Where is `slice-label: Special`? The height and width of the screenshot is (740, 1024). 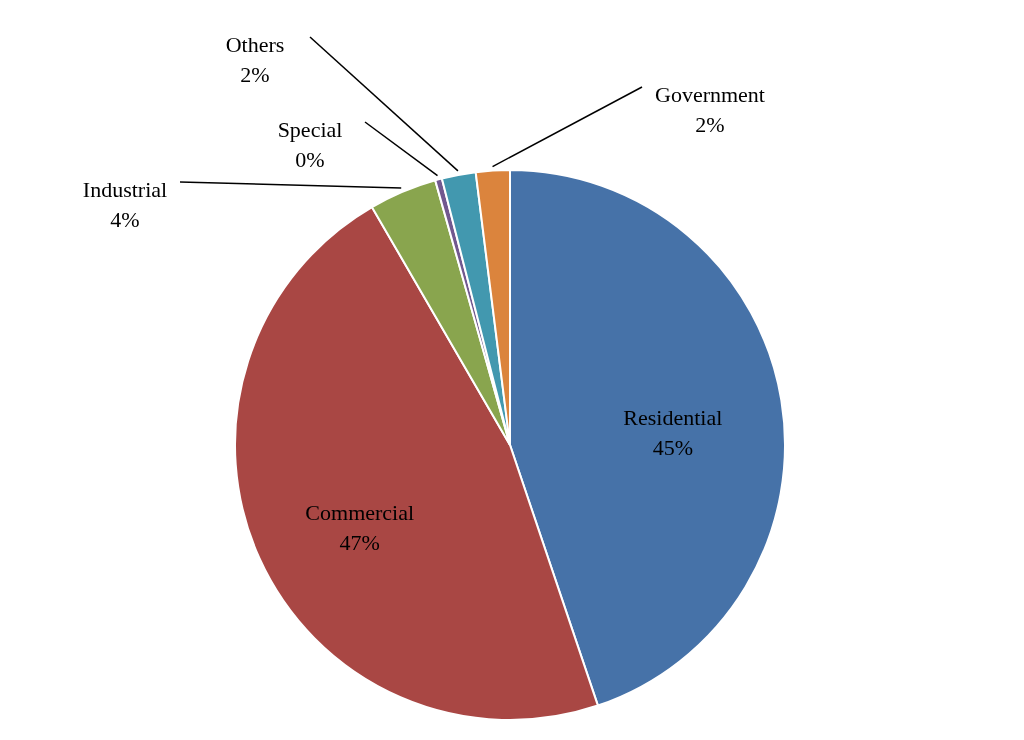 slice-label: Special is located at coordinates (310, 129).